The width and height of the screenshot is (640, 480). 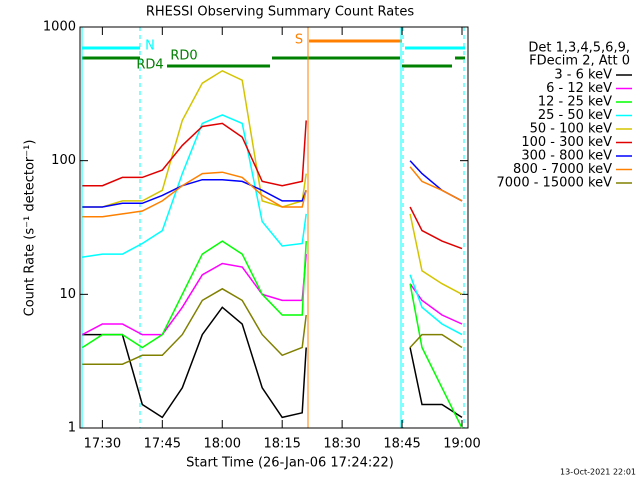 What do you see at coordinates (566, 156) in the screenshot?
I see `legend-label: 300 - 800 keV` at bounding box center [566, 156].